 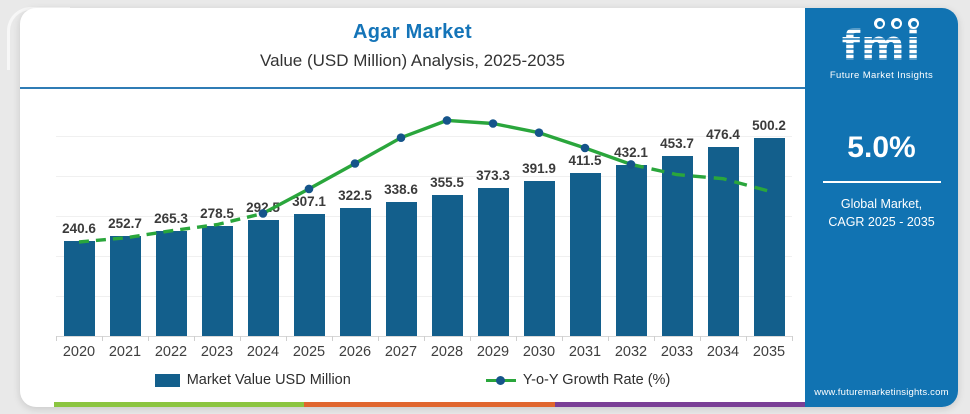 I want to click on bar-group: 355.5, so click(x=447, y=217).